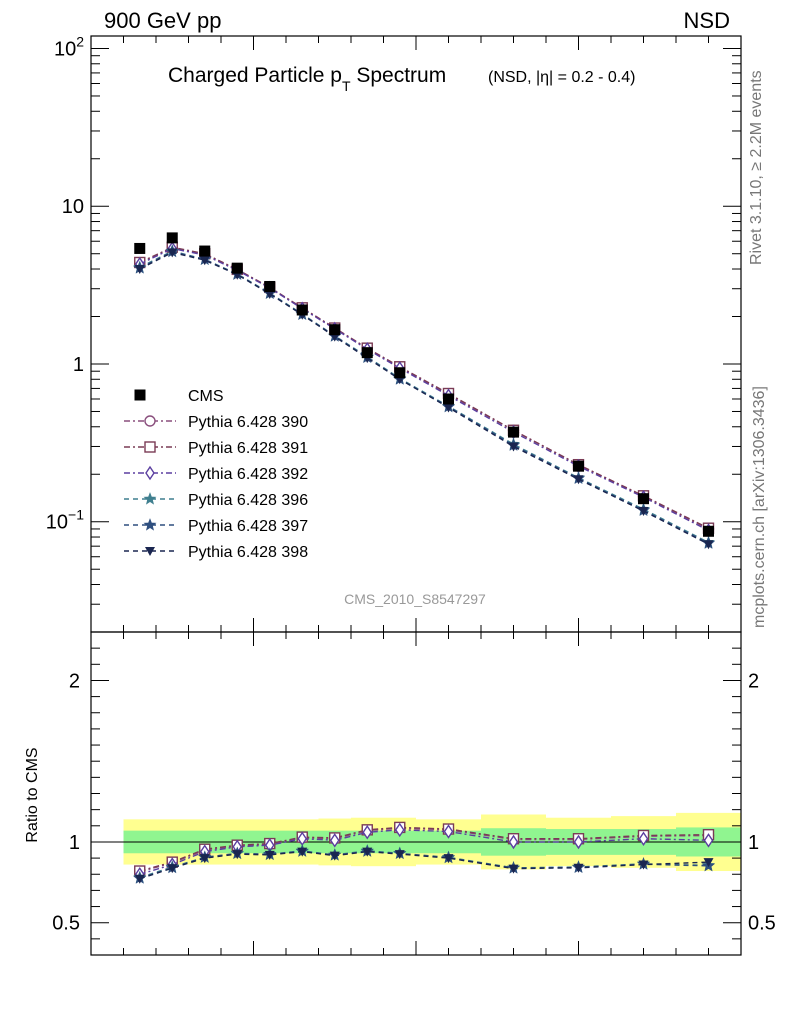 The width and height of the screenshot is (786, 1024). What do you see at coordinates (248, 474) in the screenshot?
I see `legend-label-2: Pythia 6.428 392` at bounding box center [248, 474].